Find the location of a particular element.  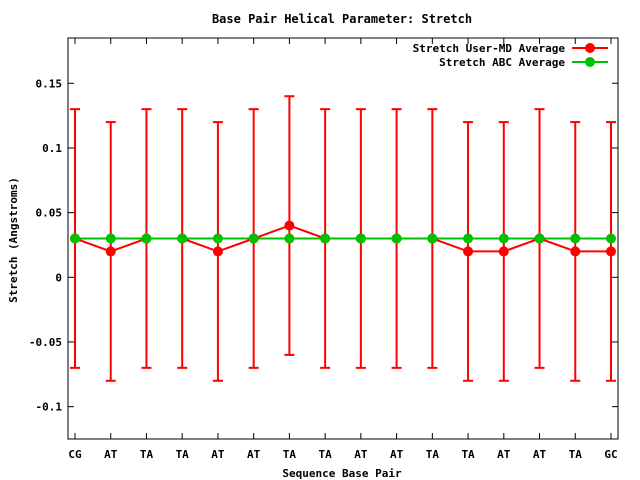

x-tick-label: GC is located at coordinates (610, 454).